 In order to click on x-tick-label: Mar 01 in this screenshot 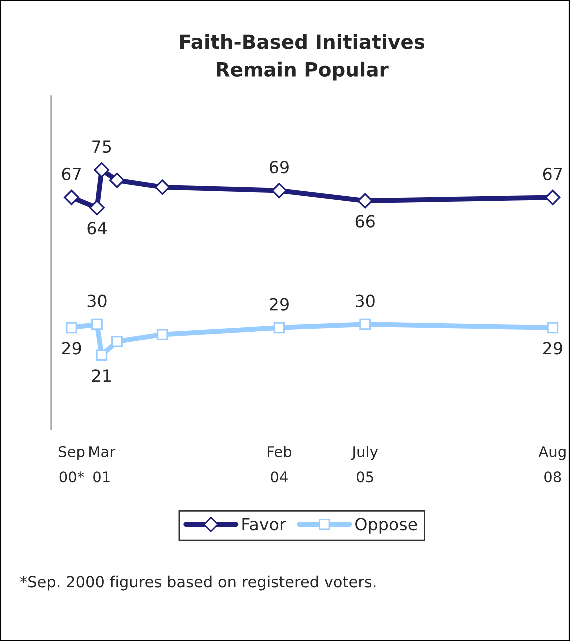, I will do `click(103, 464)`.